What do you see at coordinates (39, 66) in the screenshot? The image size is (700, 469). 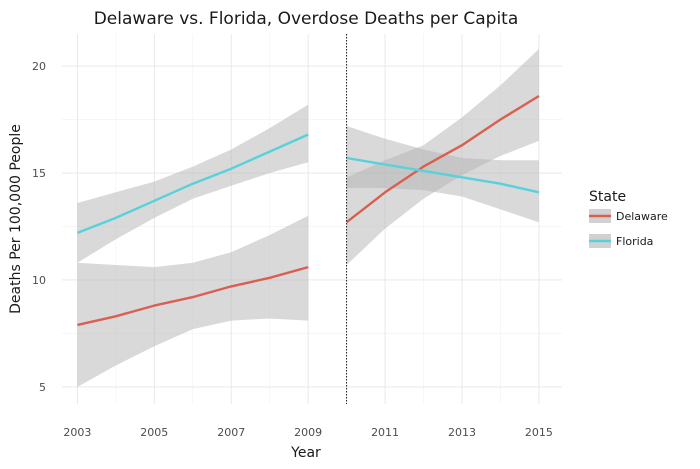 I see `y-tick-label: 20` at bounding box center [39, 66].